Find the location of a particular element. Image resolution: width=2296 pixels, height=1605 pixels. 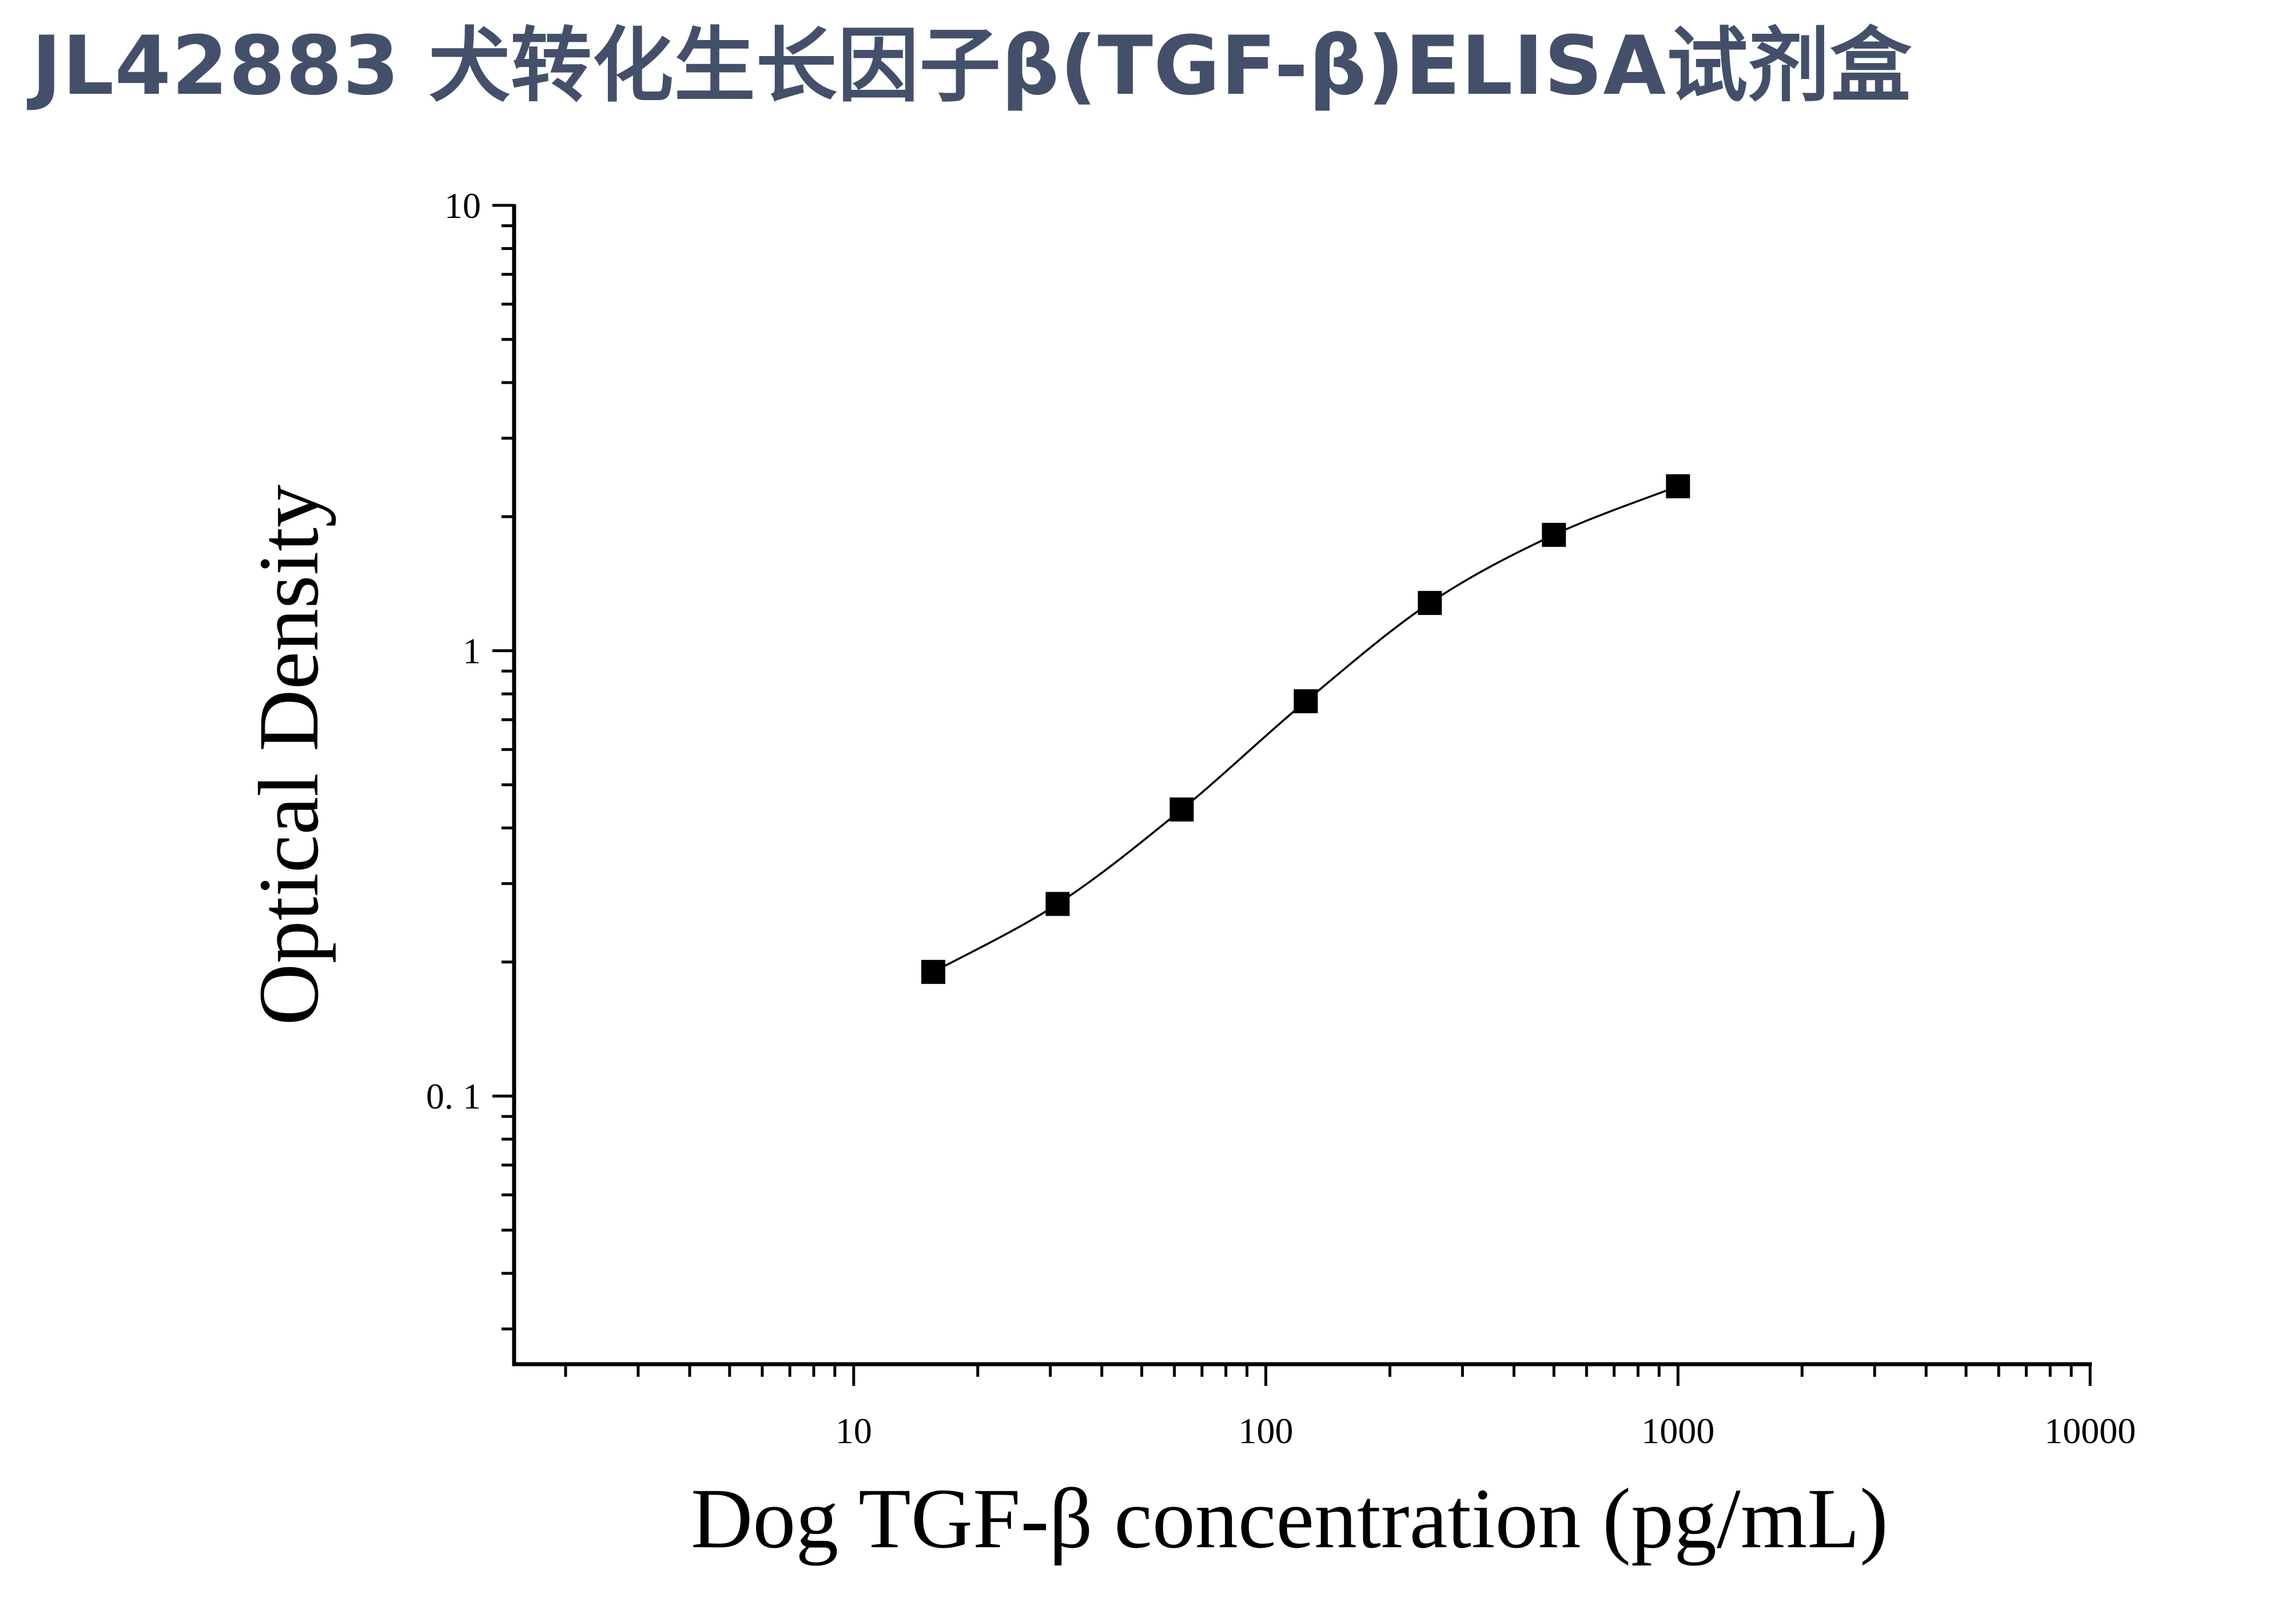

data-points-layer is located at coordinates (1305, 729).